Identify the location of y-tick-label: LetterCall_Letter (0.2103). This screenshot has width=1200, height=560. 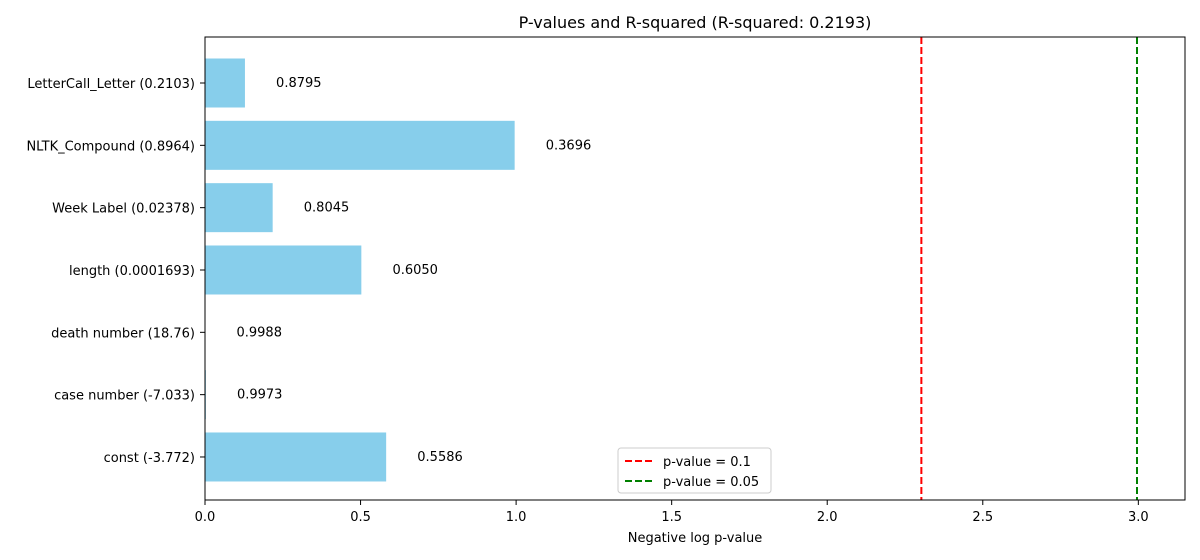
(111, 84).